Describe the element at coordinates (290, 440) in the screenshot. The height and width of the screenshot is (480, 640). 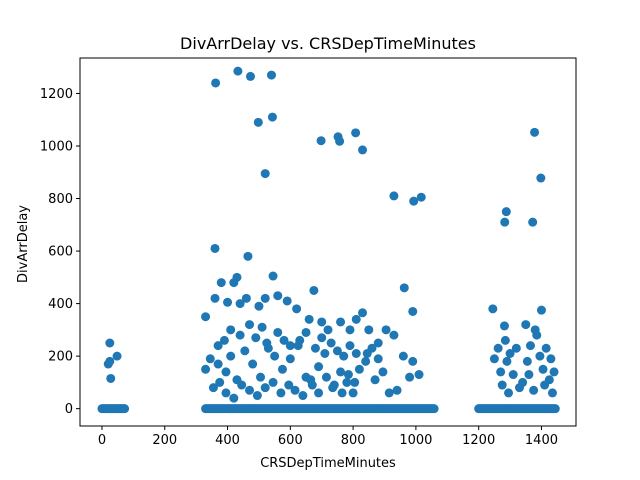
I see `x-tick-label: 600` at that location.